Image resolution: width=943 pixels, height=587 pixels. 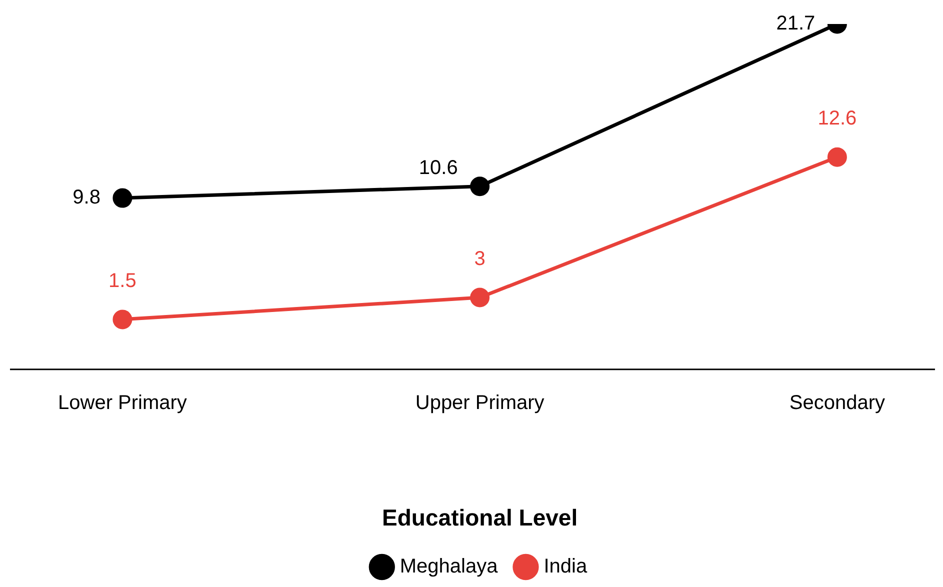 What do you see at coordinates (438, 167) in the screenshot?
I see `data-label: 10.6` at bounding box center [438, 167].